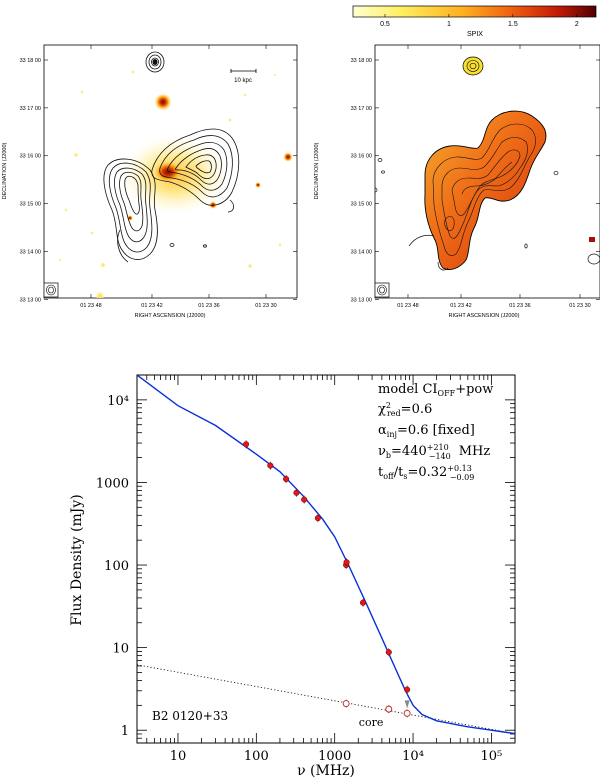  I want to click on annotation-model: model CIOFF+pow, so click(435, 390).